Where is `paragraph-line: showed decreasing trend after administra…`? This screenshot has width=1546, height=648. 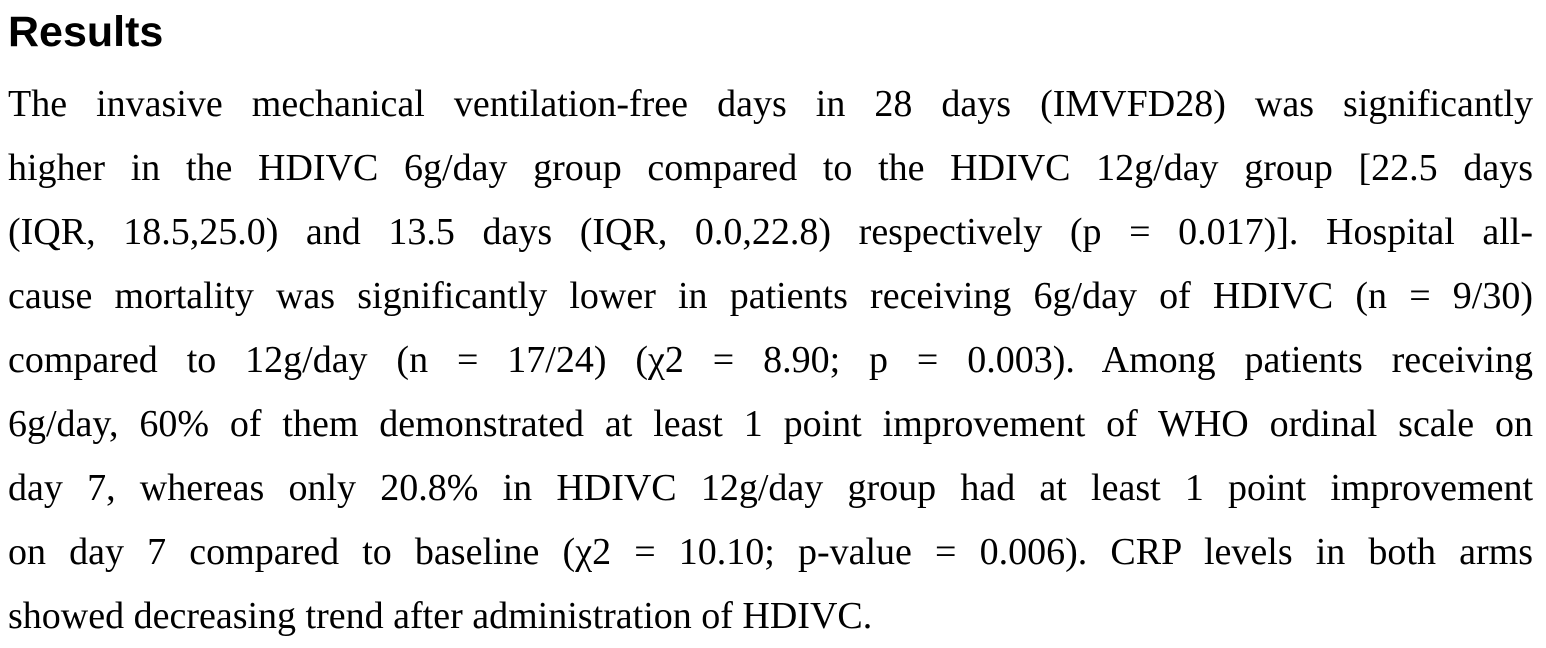
paragraph-line: showed decreasing trend after administra… is located at coordinates (440, 616).